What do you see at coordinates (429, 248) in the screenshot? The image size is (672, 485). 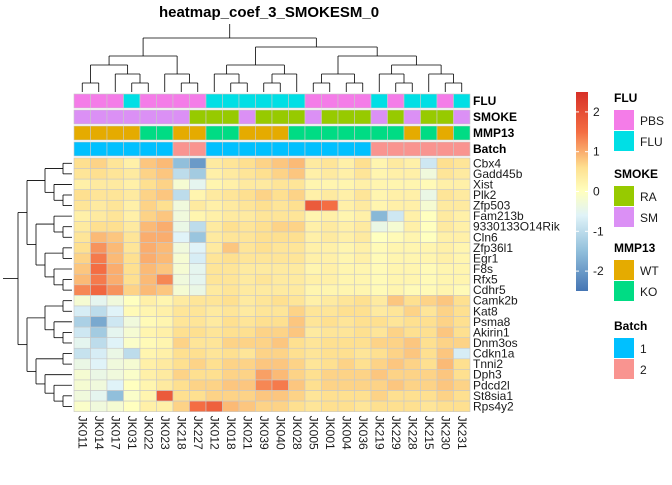 I see `heatmap-cell-Zfp36l1-JK215` at bounding box center [429, 248].